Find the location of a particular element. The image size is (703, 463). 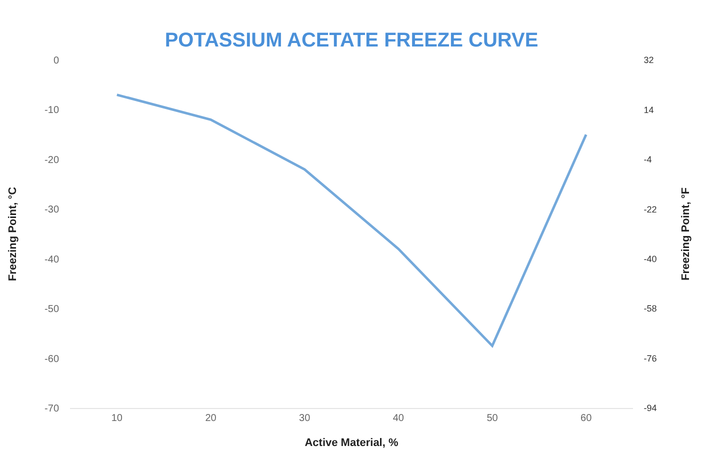

y-tick-label: 0 is located at coordinates (56, 61).